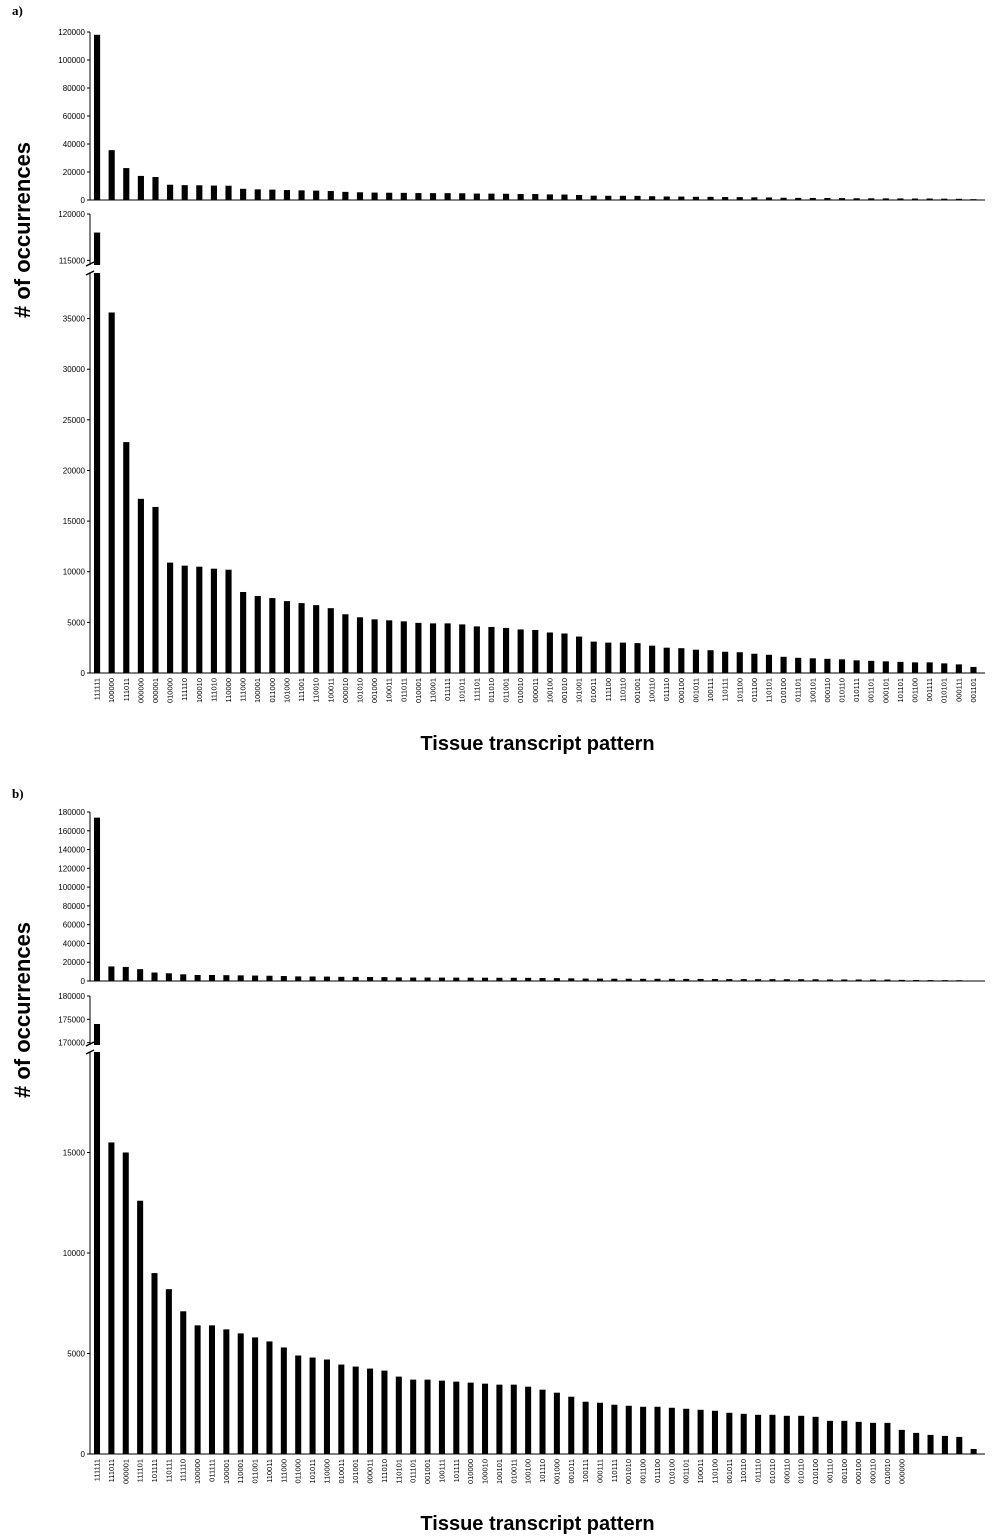 The image size is (995, 1536). I want to click on x-tick-label: 000100, so click(681, 690).